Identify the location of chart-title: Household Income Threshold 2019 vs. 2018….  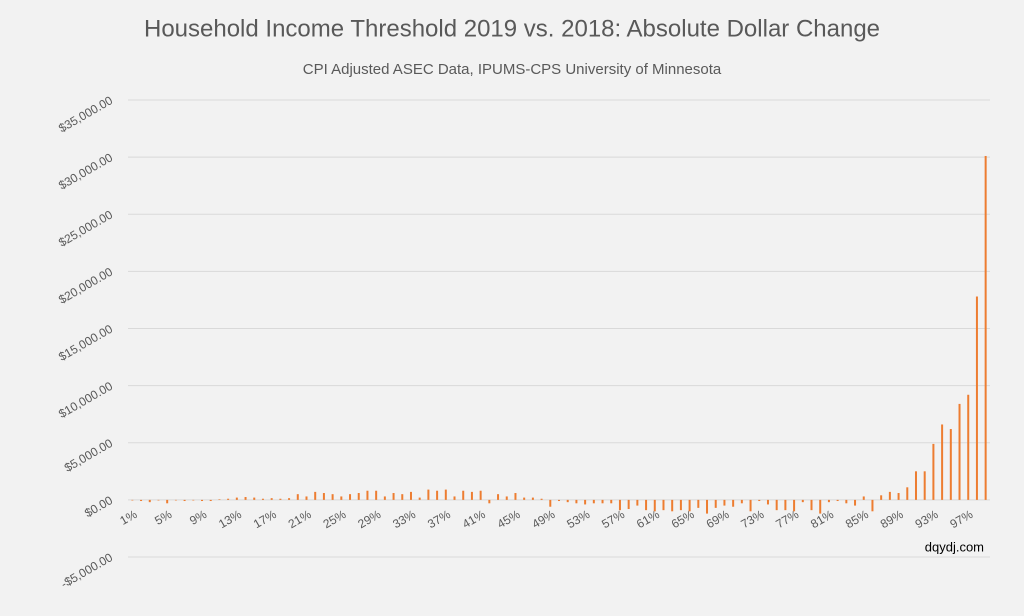
(512, 28).